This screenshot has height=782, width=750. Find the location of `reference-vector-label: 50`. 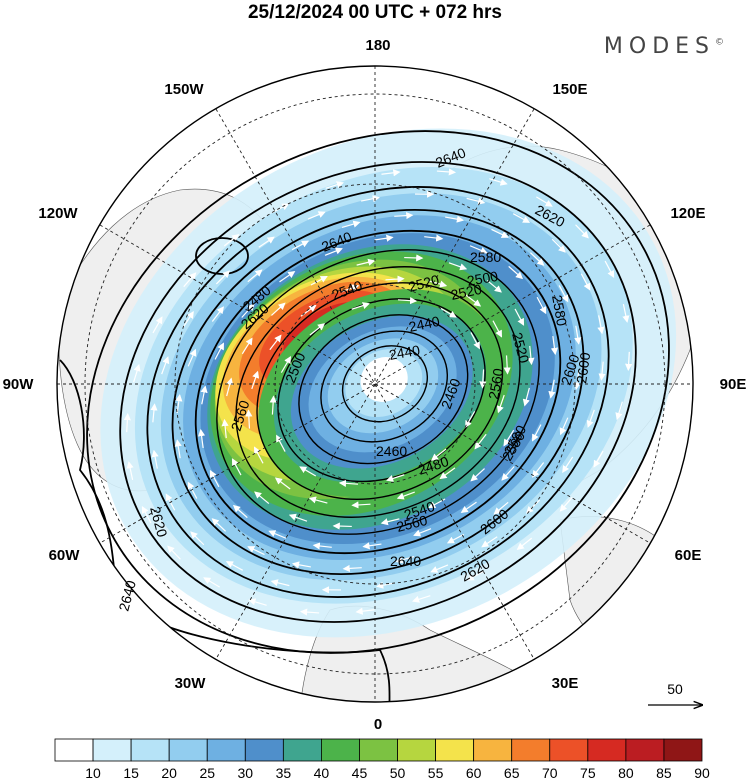

reference-vector-label: 50 is located at coordinates (675, 689).